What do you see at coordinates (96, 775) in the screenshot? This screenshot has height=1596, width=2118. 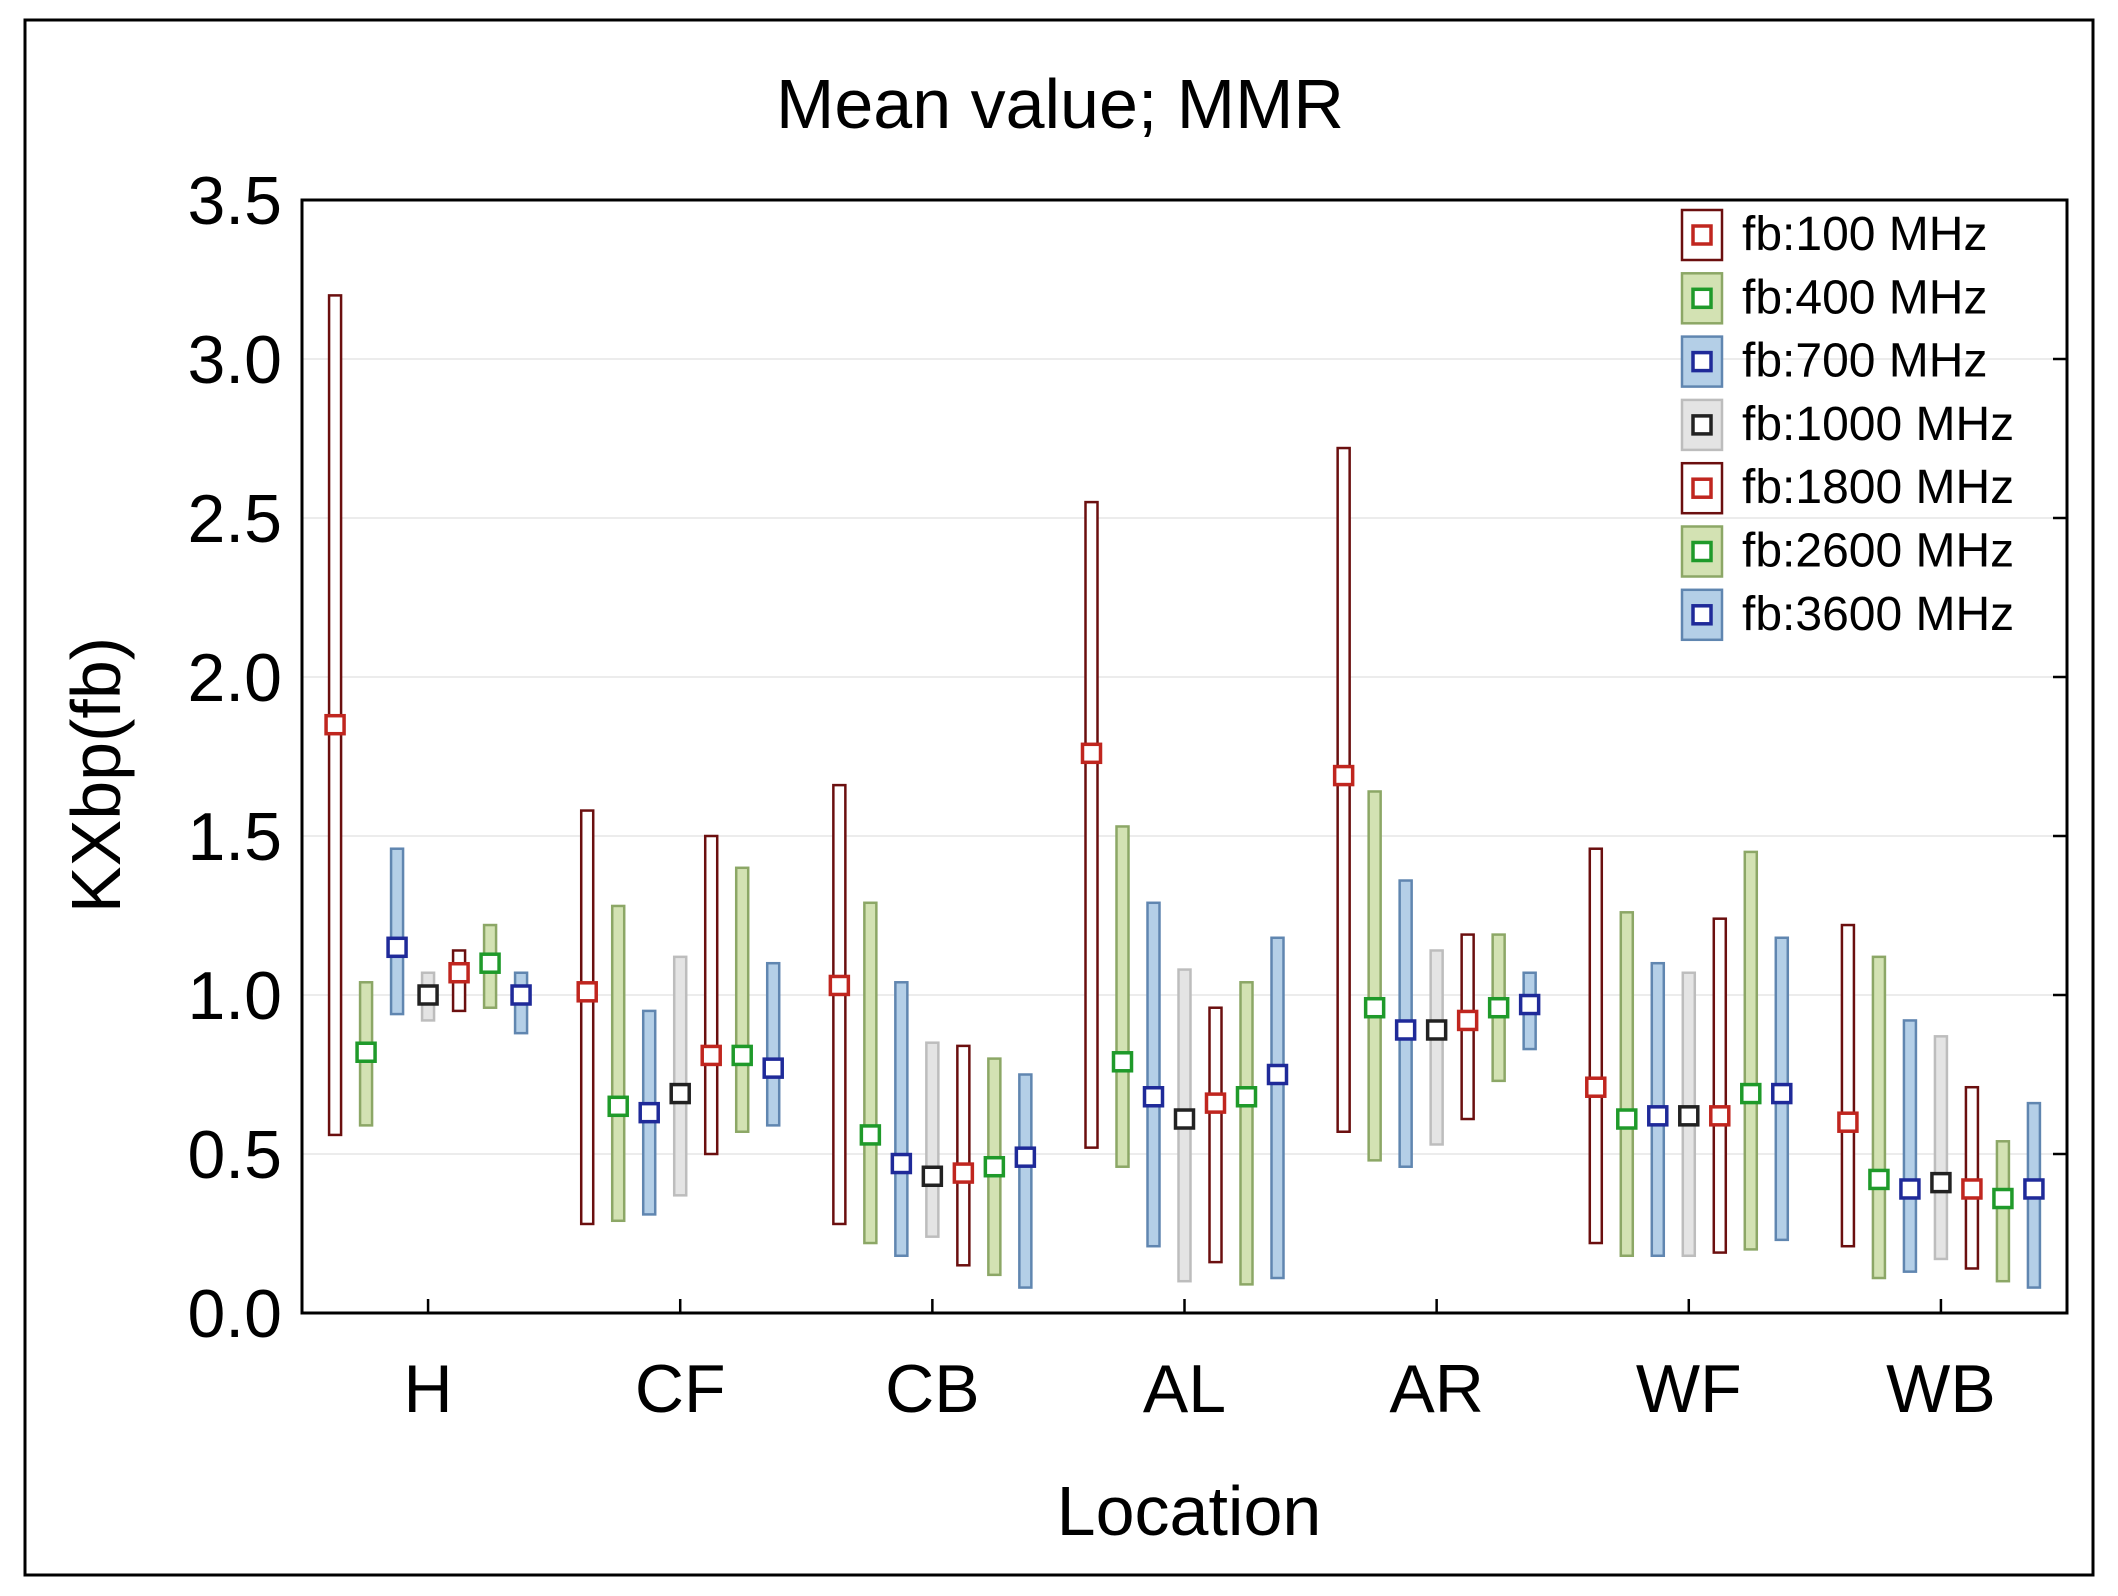 I see `y-axis-label: KXbp(fb)` at bounding box center [96, 775].